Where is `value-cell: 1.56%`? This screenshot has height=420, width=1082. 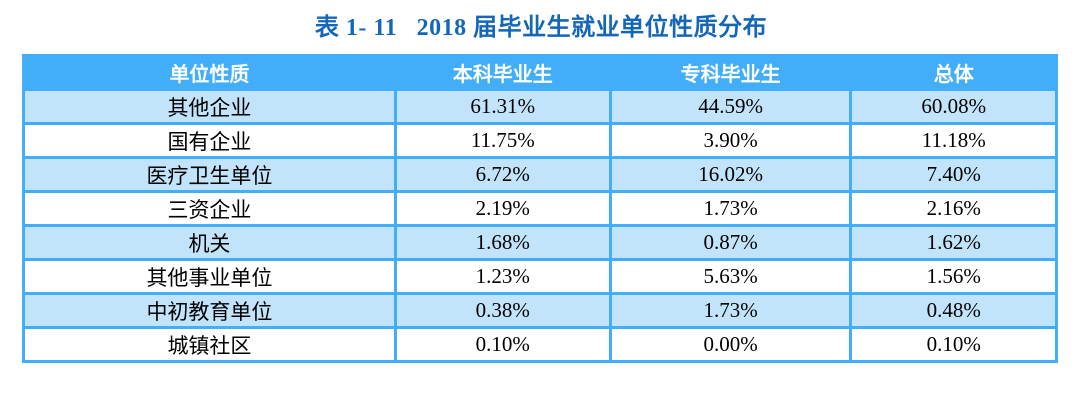
value-cell: 1.56% is located at coordinates (953, 276).